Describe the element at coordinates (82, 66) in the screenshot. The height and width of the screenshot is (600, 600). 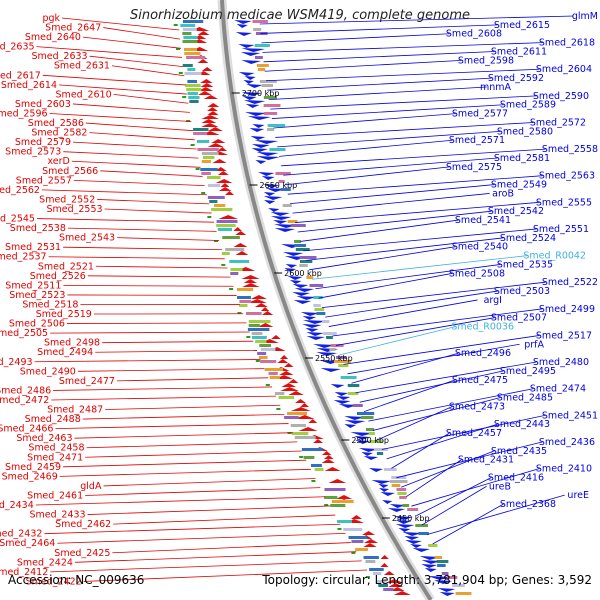
I see `left-gene-label: Smed_2631` at that location.